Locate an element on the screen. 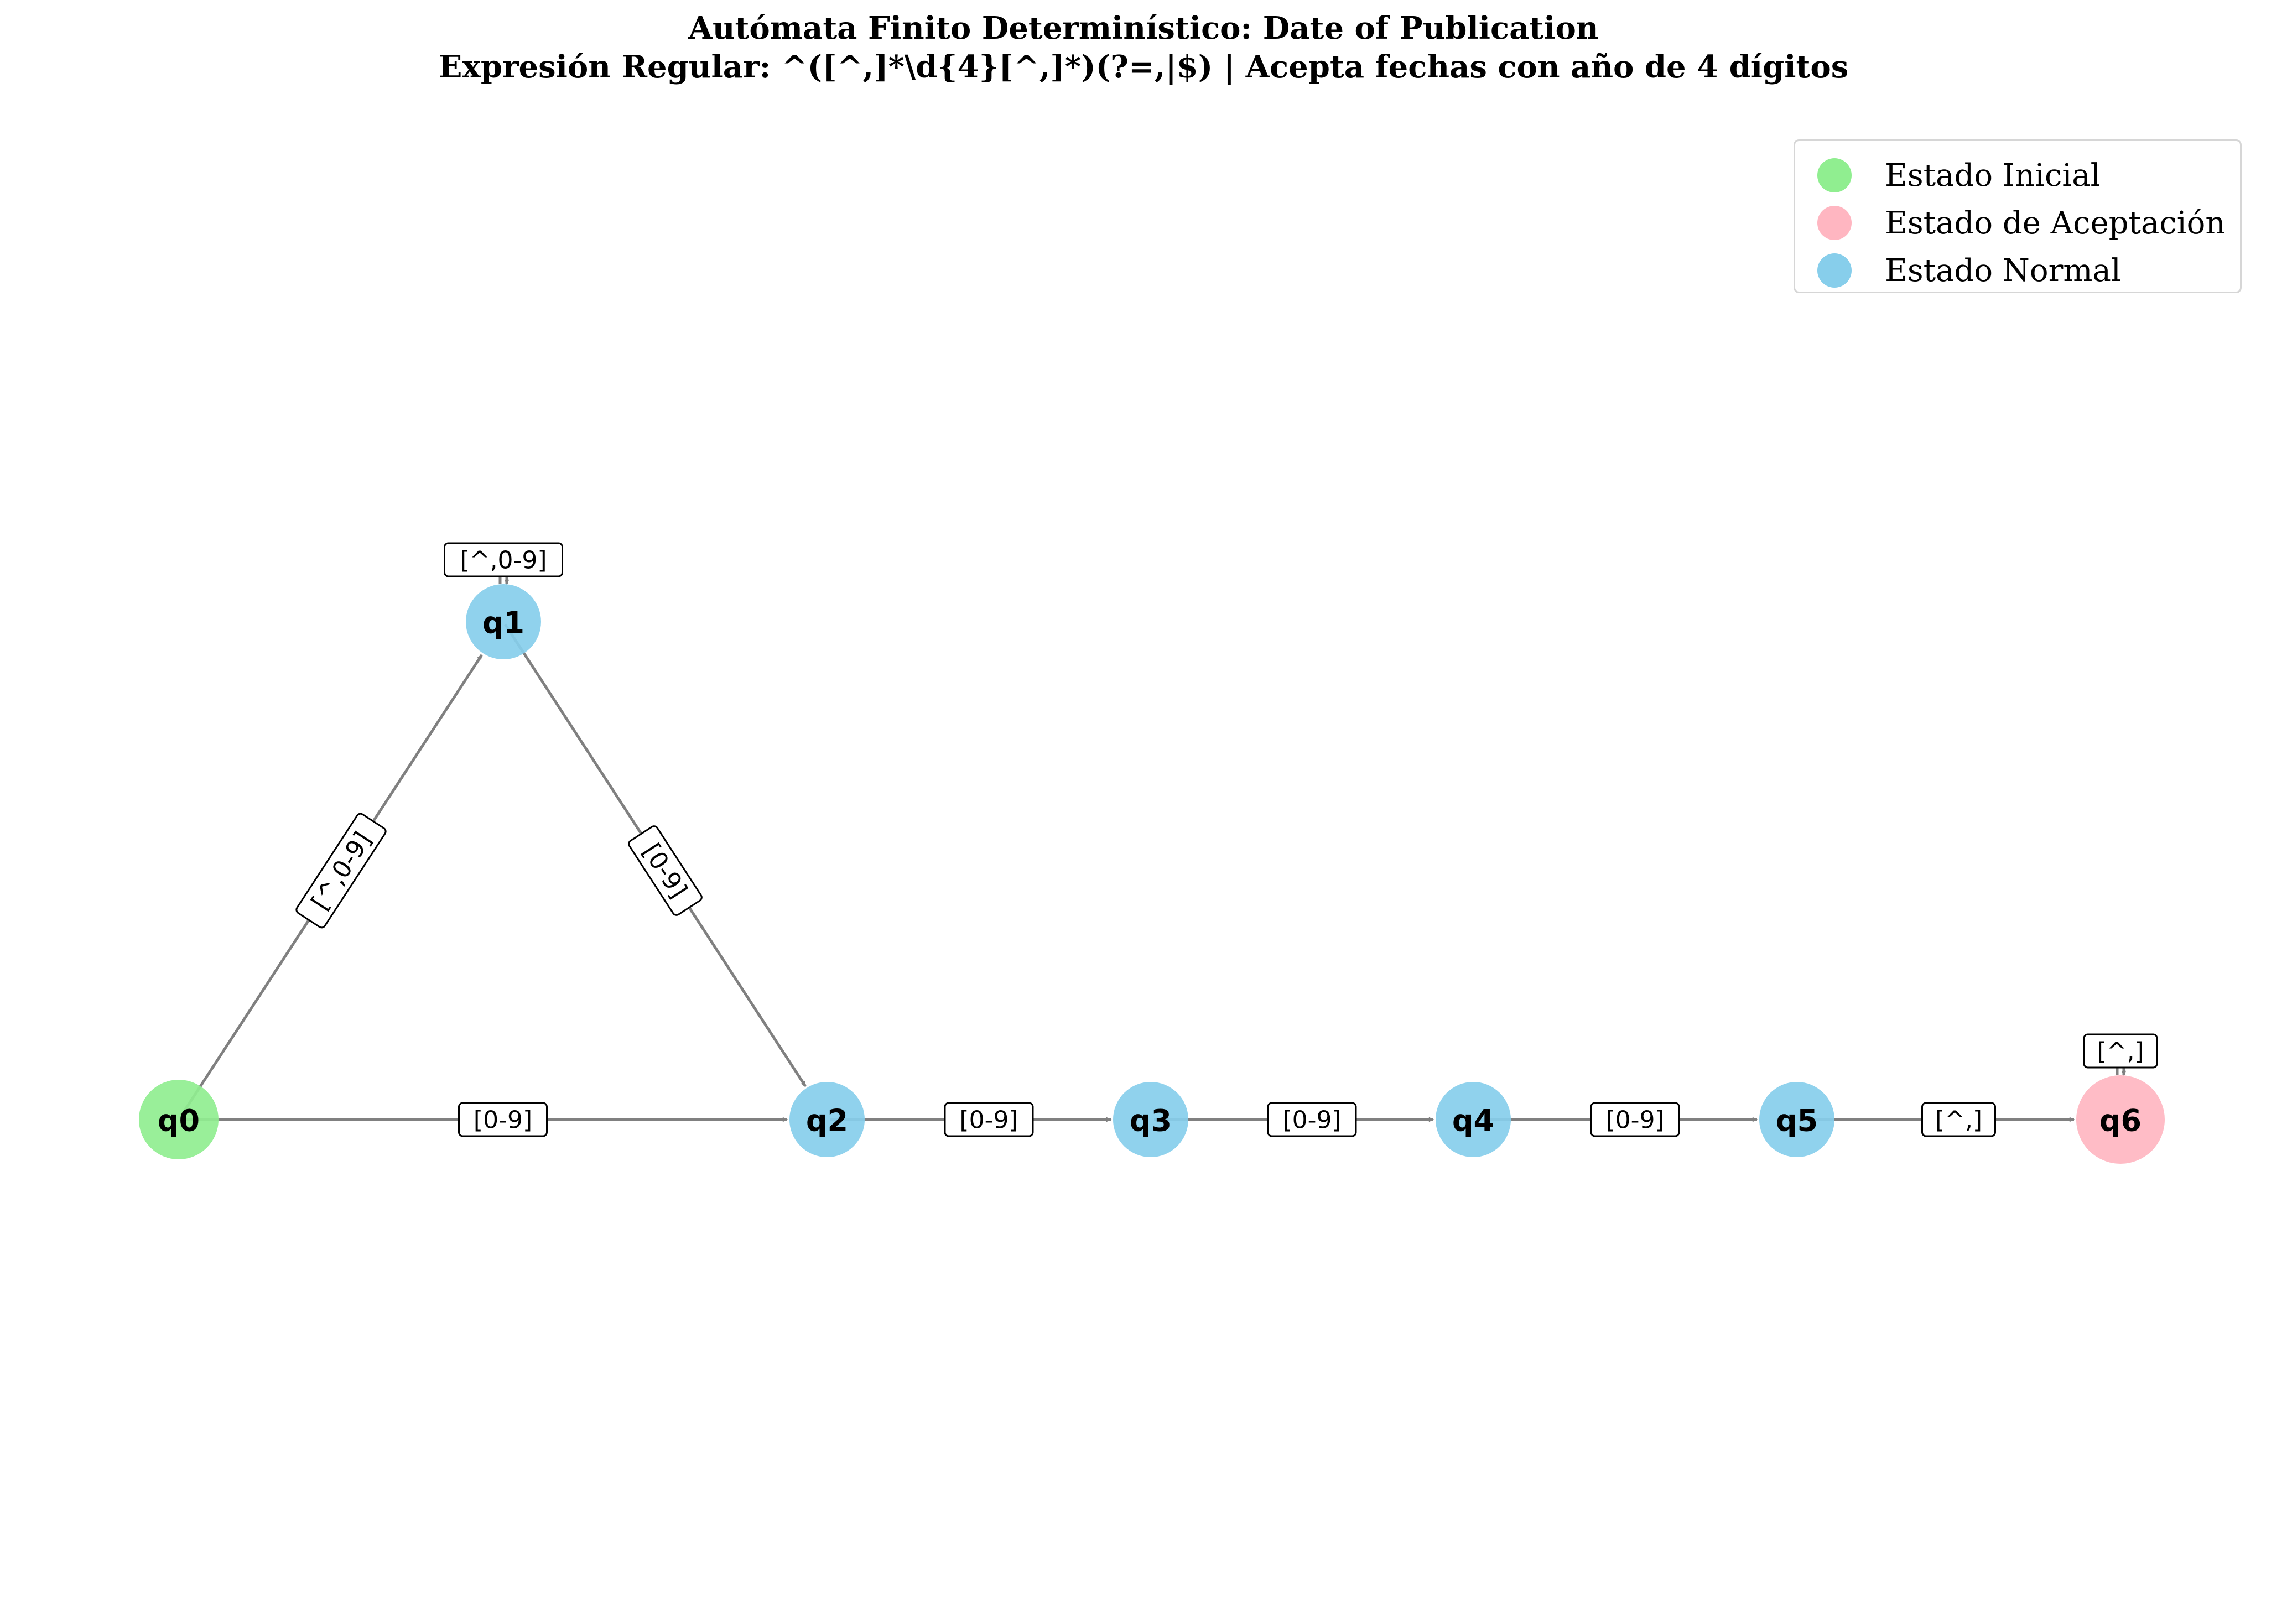 This screenshot has height=1624, width=2287. state-circle-q3 is located at coordinates (1150, 1119).